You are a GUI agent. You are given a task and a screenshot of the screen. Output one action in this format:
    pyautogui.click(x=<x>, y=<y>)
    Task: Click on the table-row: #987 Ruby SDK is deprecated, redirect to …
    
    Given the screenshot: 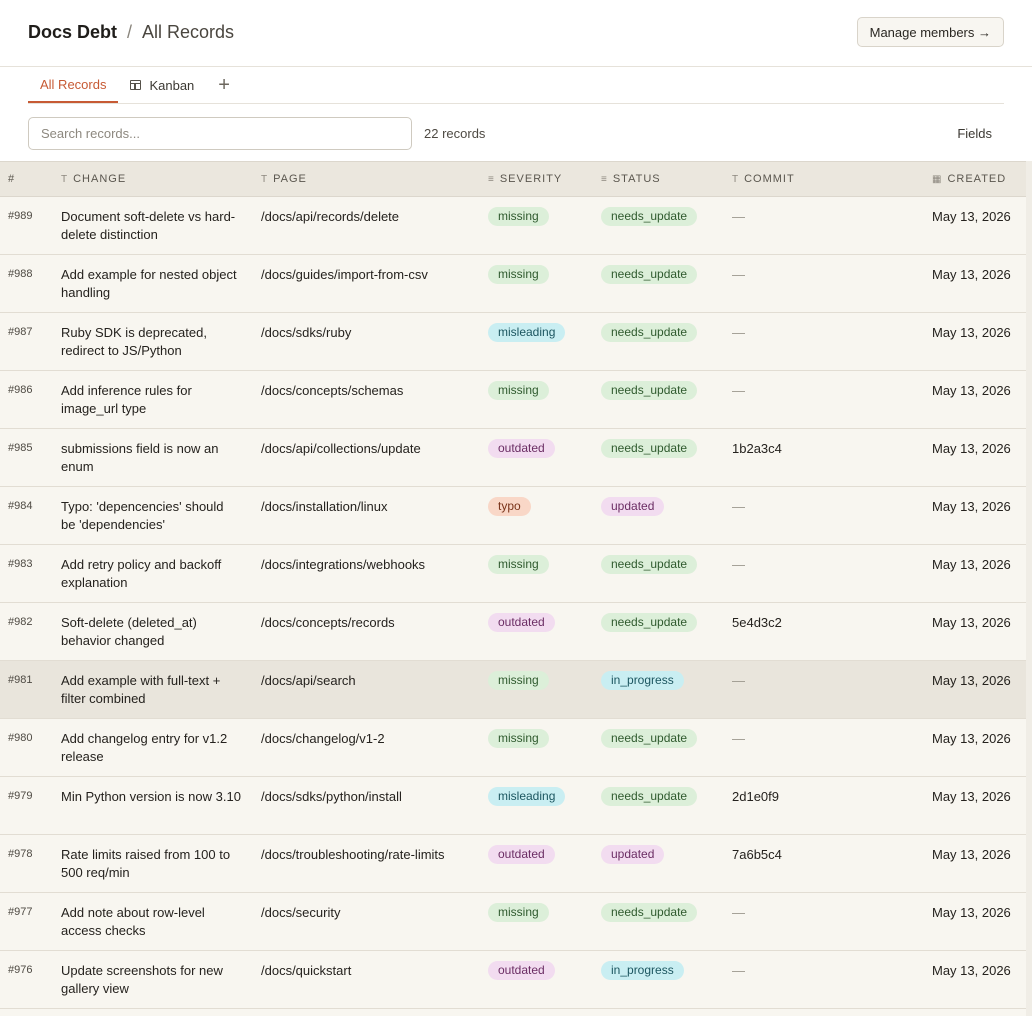 What is the action you would take?
    pyautogui.click(x=513, y=342)
    